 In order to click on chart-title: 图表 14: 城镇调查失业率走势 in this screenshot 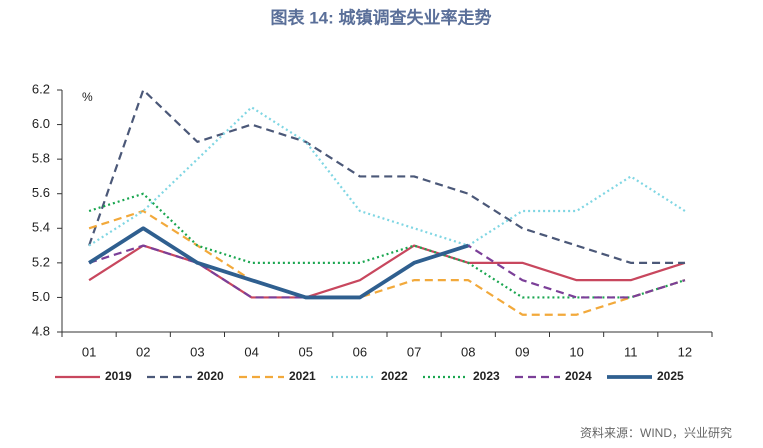, I will do `click(380, 17)`.